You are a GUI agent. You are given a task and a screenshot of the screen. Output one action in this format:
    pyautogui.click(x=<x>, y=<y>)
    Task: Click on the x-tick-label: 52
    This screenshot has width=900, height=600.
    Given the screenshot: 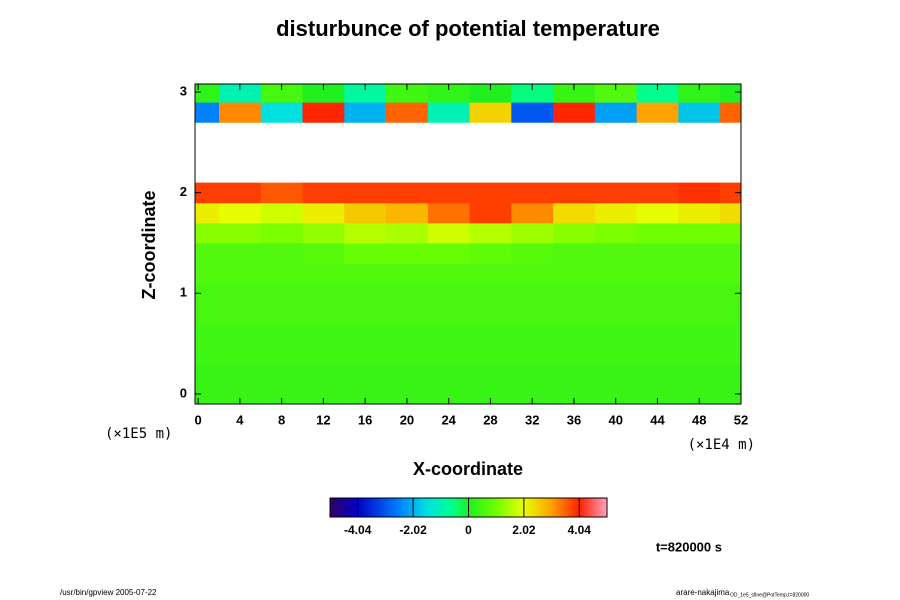 What is the action you would take?
    pyautogui.click(x=741, y=419)
    